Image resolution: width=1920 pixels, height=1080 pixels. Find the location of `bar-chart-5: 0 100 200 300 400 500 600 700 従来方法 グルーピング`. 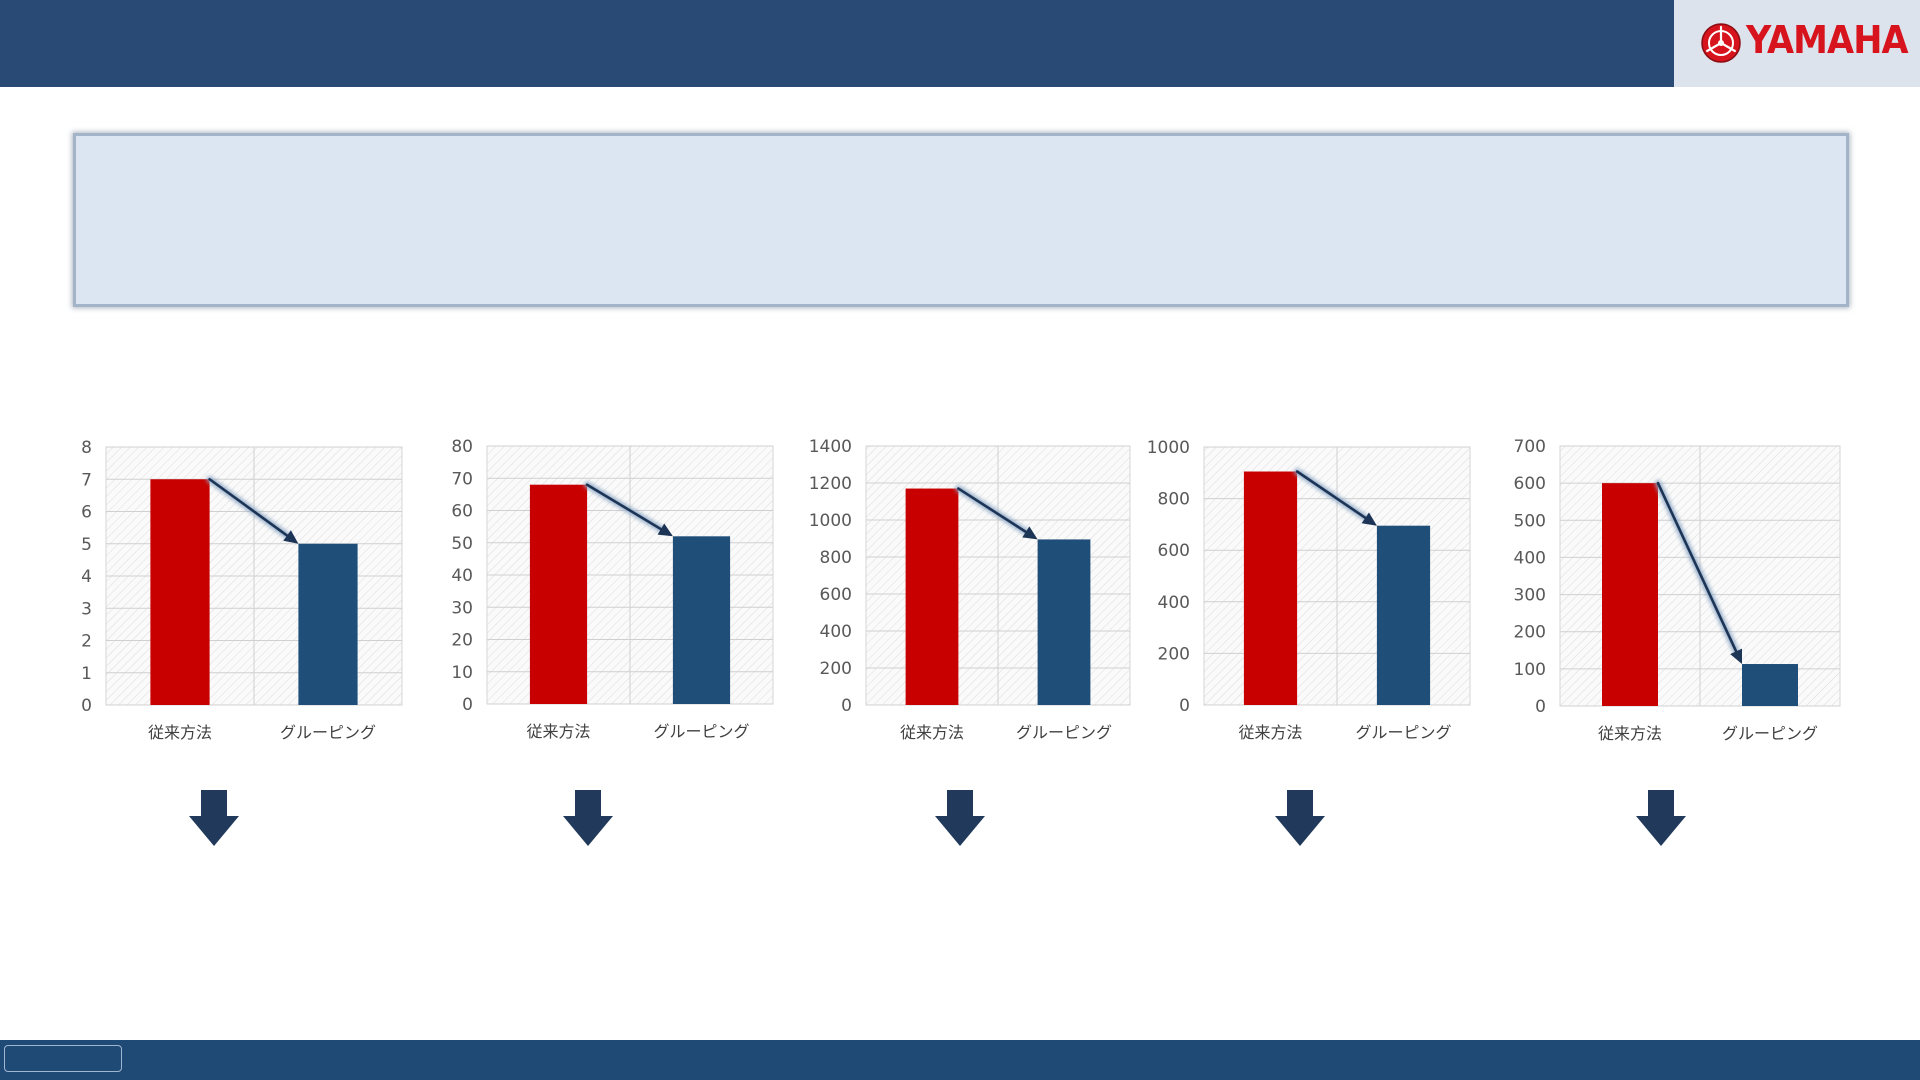

bar-chart-5: 0 100 200 300 400 500 600 700 従来方法 グルーピング is located at coordinates (1677, 590).